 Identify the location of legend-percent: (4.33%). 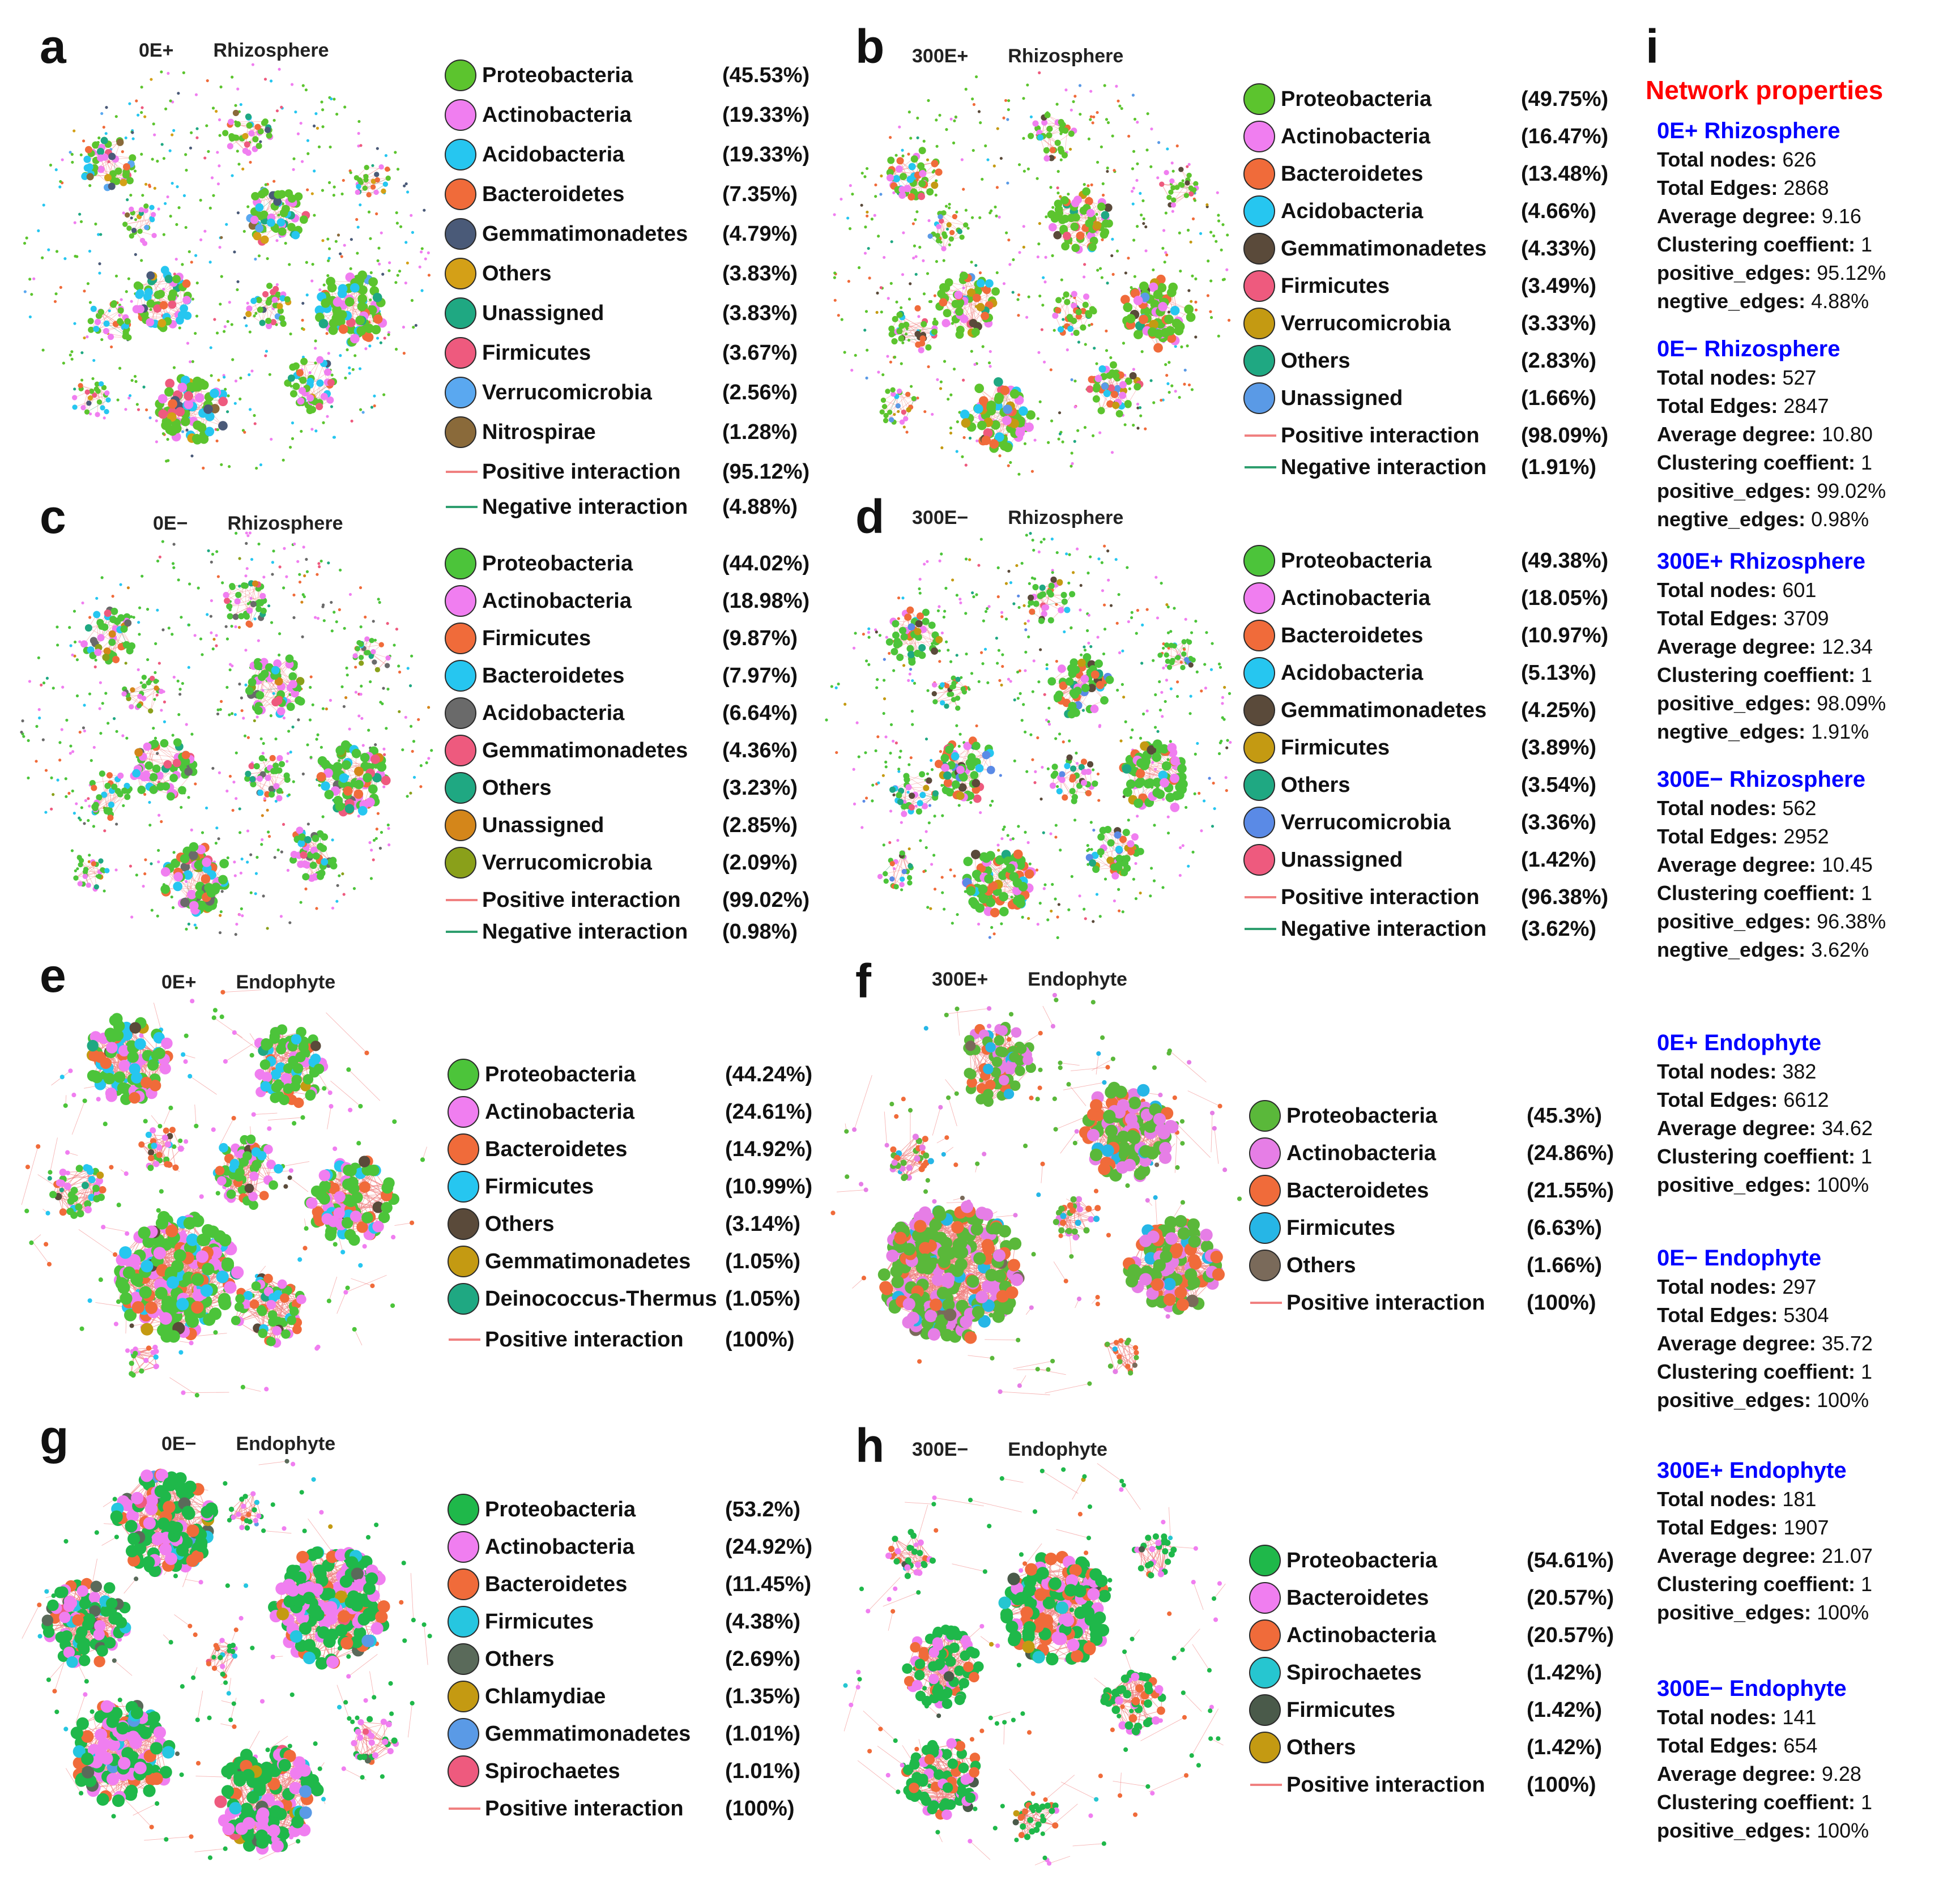
(1559, 249).